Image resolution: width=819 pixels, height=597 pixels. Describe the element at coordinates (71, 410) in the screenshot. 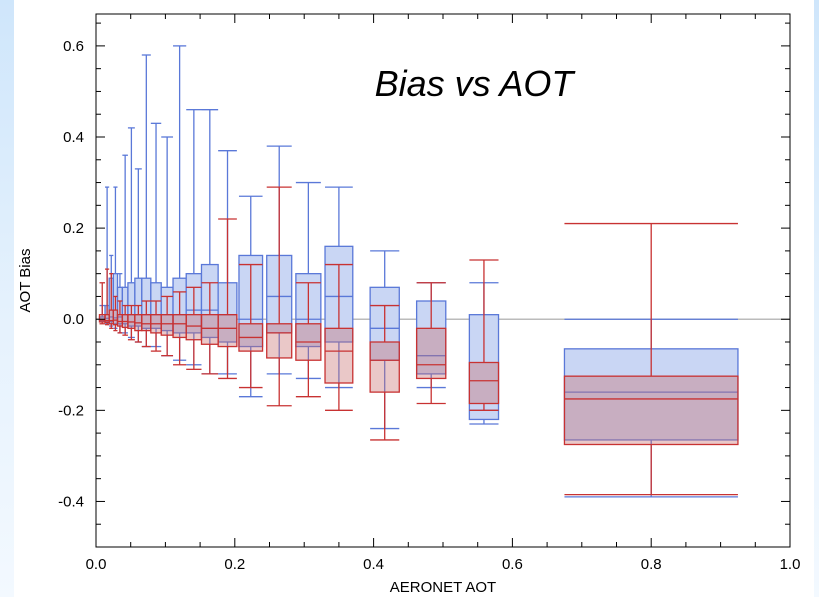

I see `y-tick-label: -0.2` at that location.